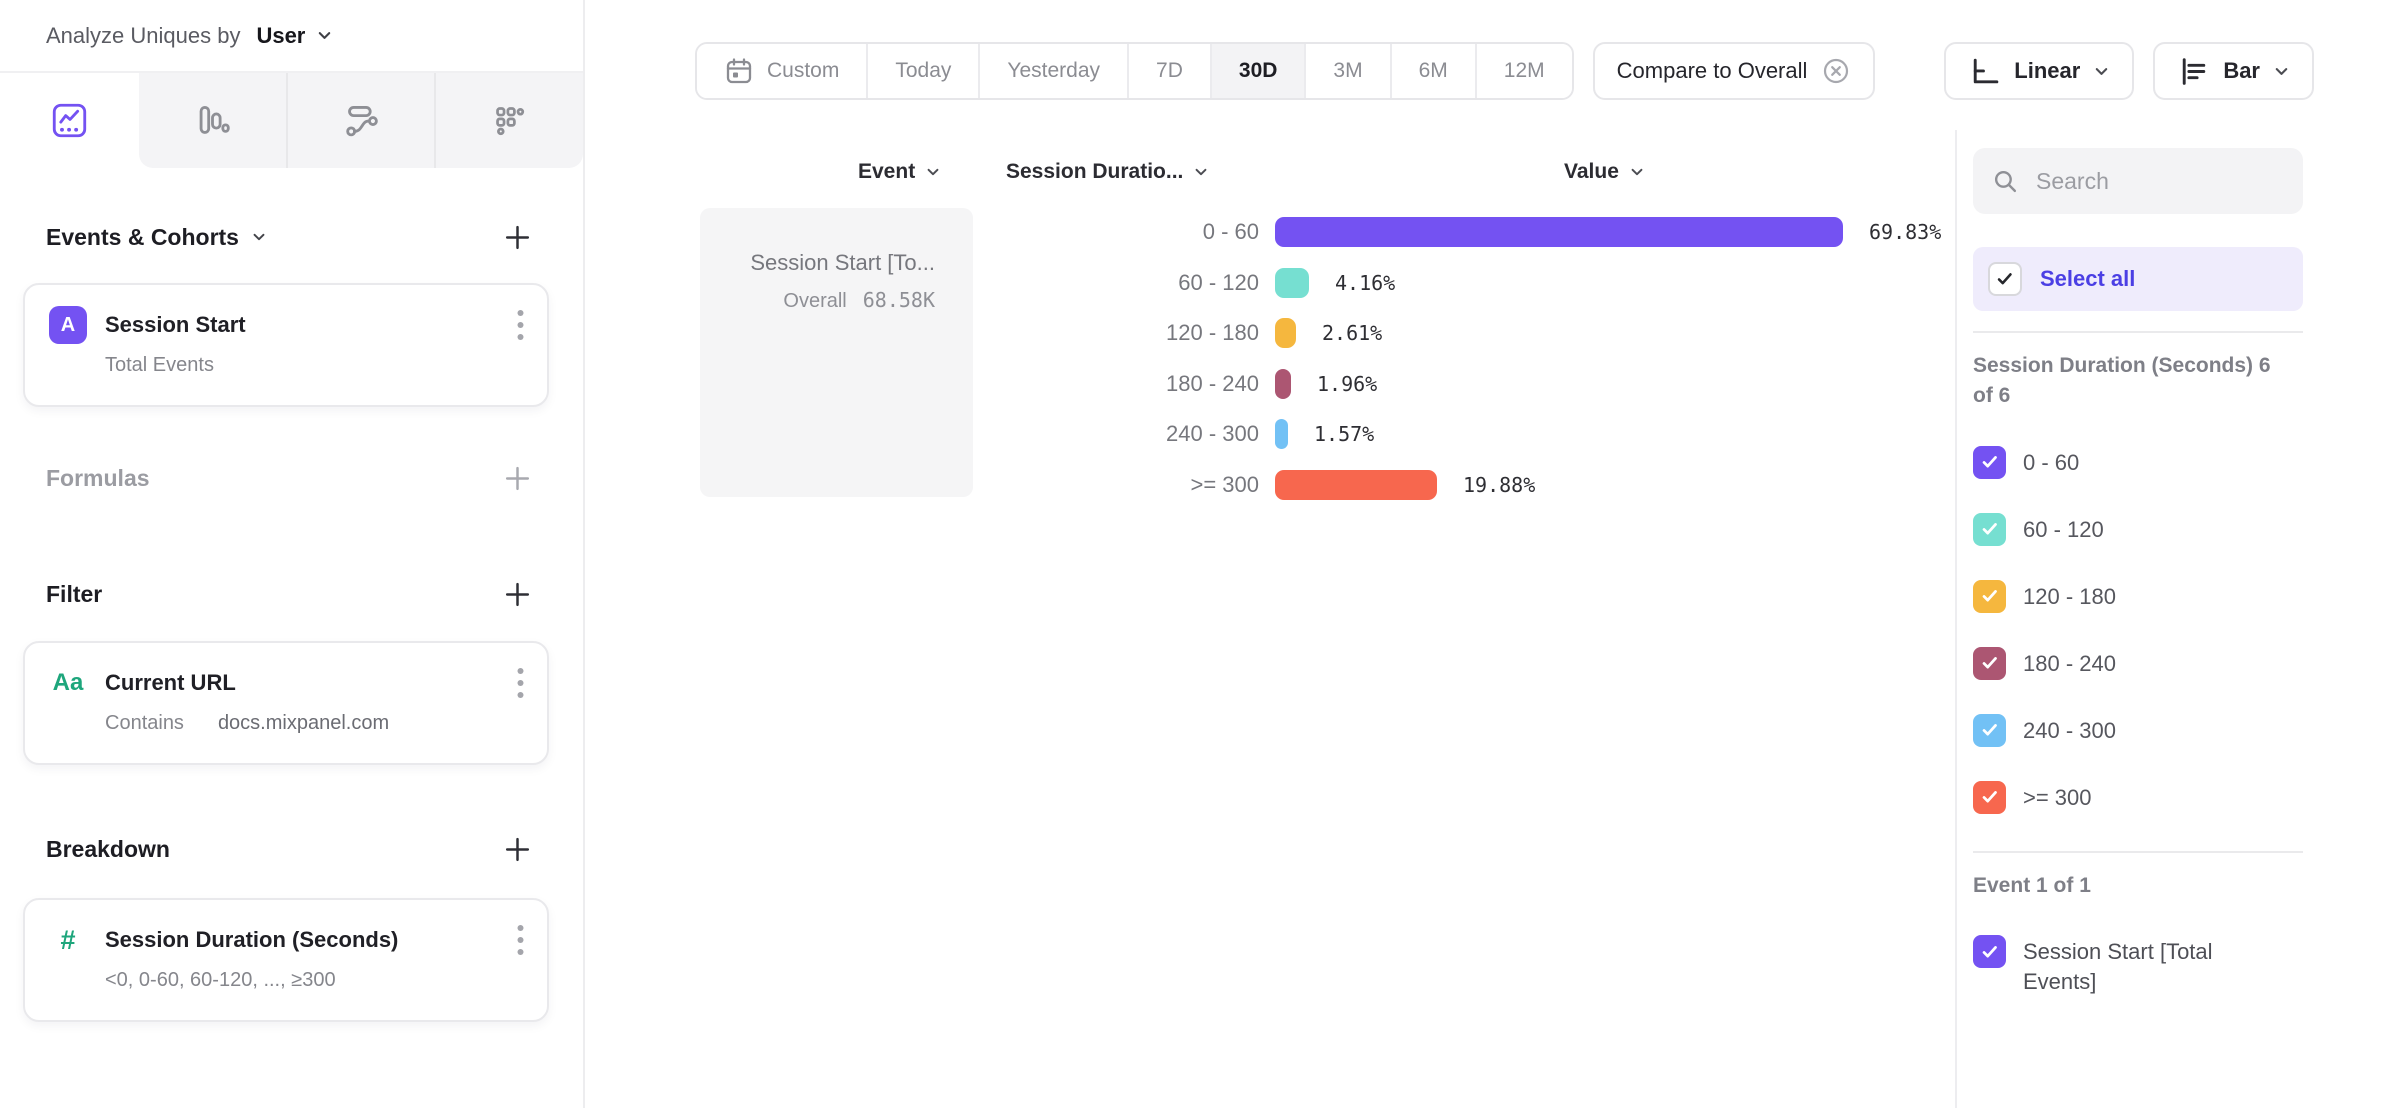 This screenshot has width=2398, height=1108. I want to click on compare-to-overall-pill: Compare to Overall, so click(1734, 71).